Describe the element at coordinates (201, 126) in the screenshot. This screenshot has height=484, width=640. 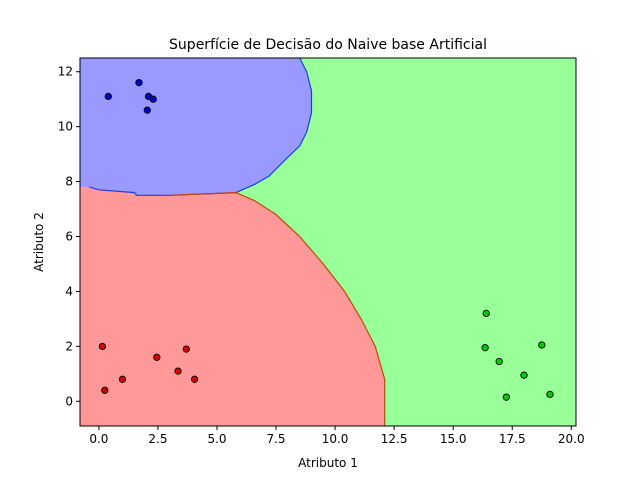
I see `boundary-blue` at that location.